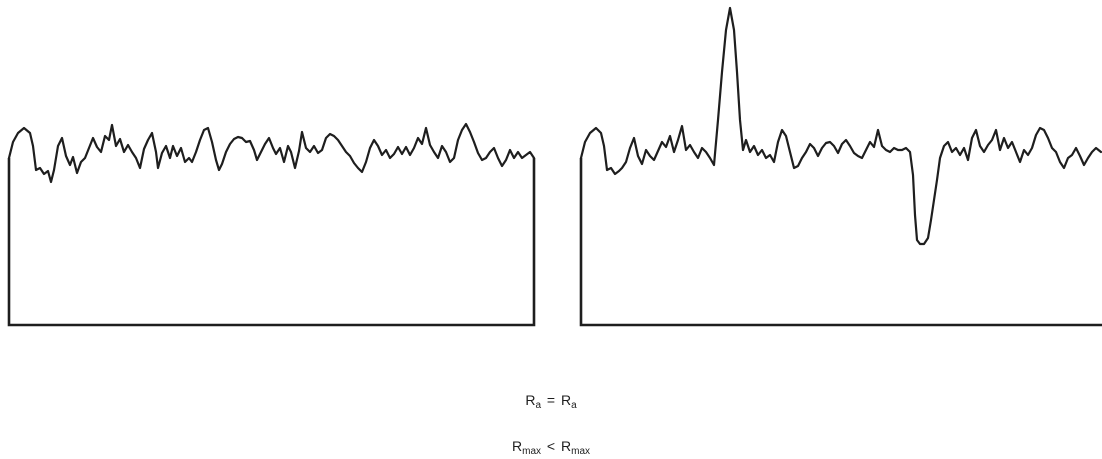 The height and width of the screenshot is (459, 1102). What do you see at coordinates (568, 401) in the screenshot?
I see `caption-1-right: Ra` at bounding box center [568, 401].